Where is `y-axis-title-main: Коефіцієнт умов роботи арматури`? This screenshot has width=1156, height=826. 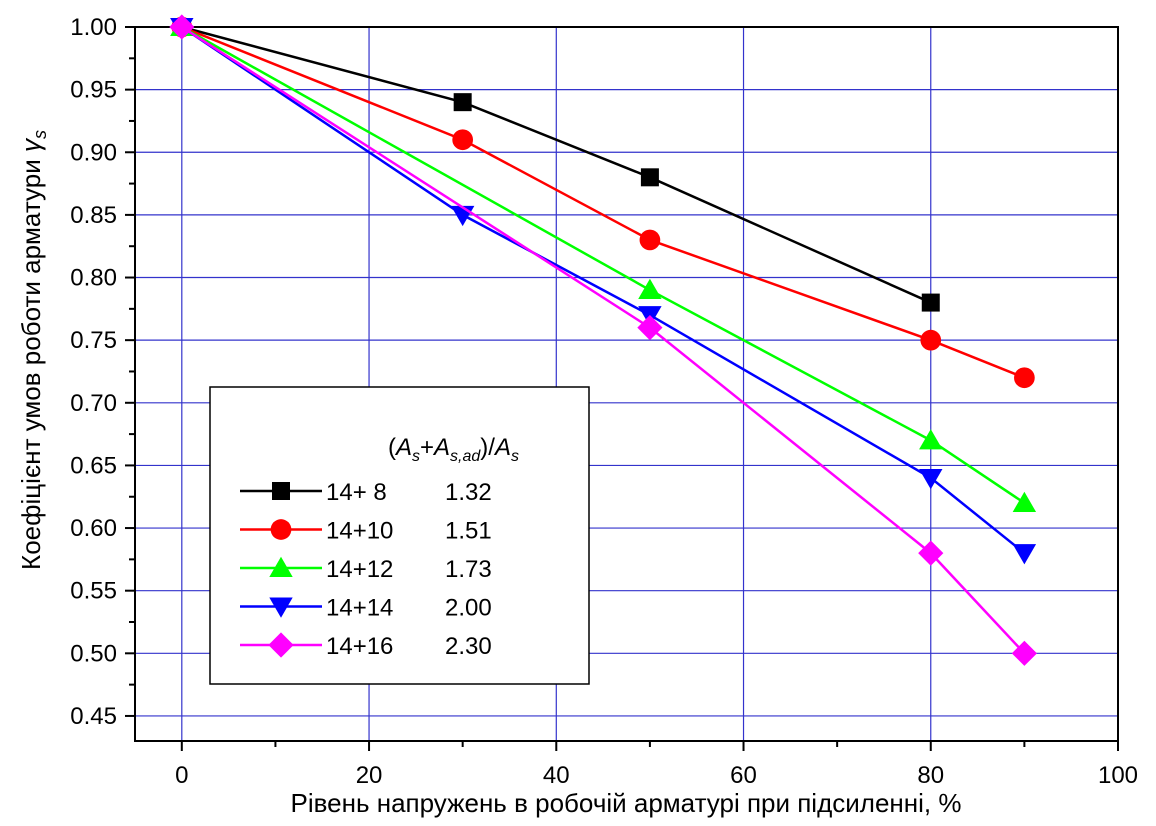 y-axis-title-main: Коефіцієнт умов роботи арматури is located at coordinates (31, 361).